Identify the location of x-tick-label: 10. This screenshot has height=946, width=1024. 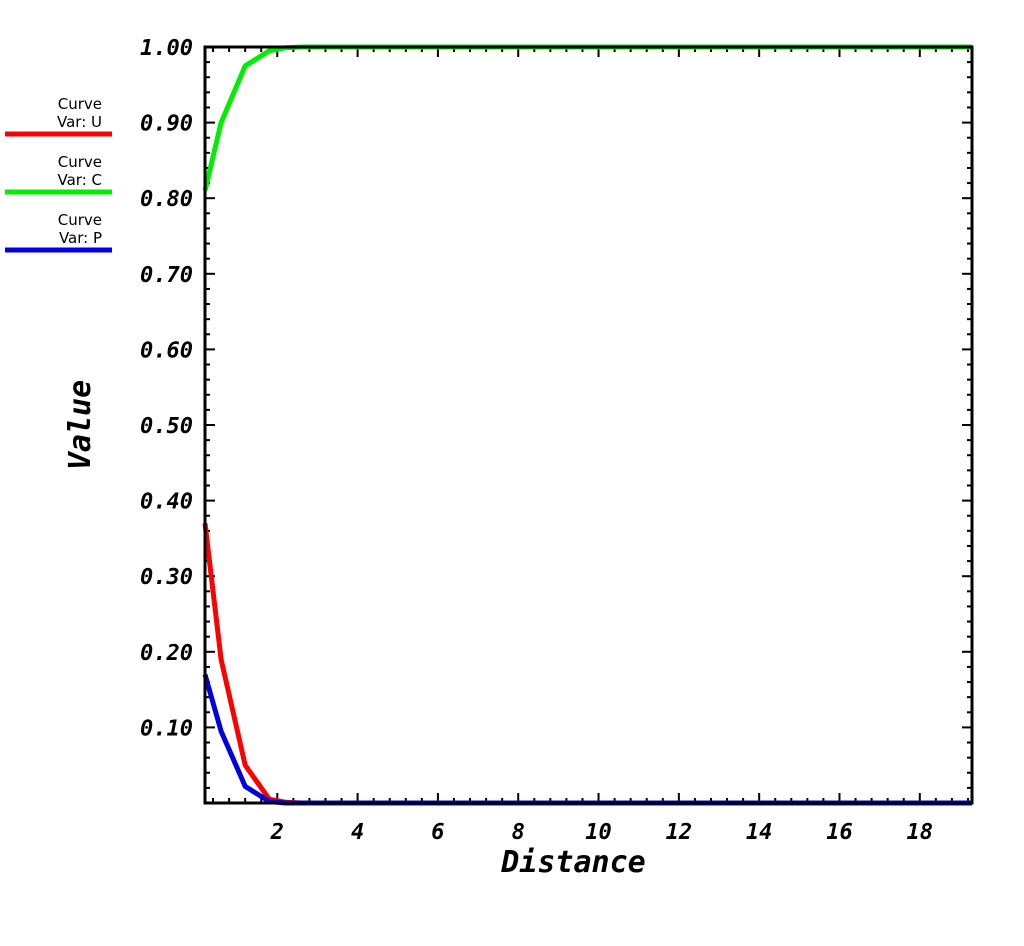
(598, 832).